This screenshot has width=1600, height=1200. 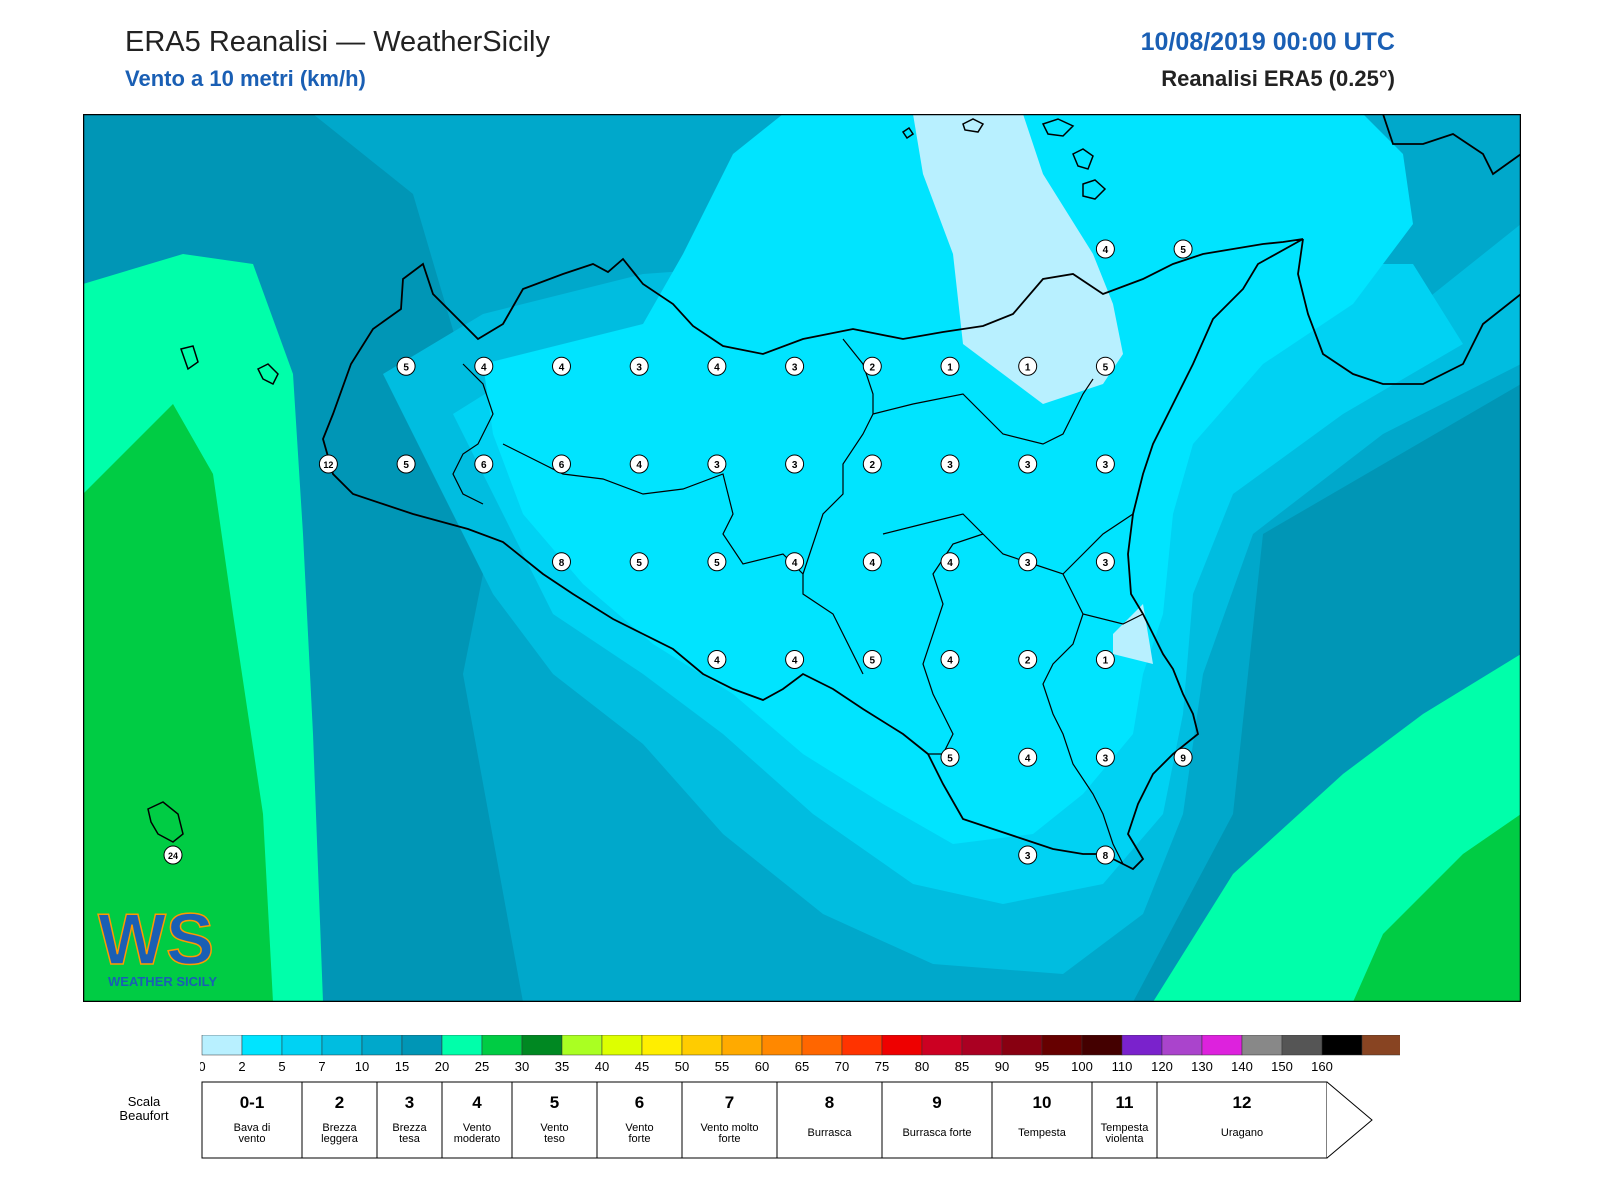 I want to click on beaufort-number: 4, so click(x=477, y=1102).